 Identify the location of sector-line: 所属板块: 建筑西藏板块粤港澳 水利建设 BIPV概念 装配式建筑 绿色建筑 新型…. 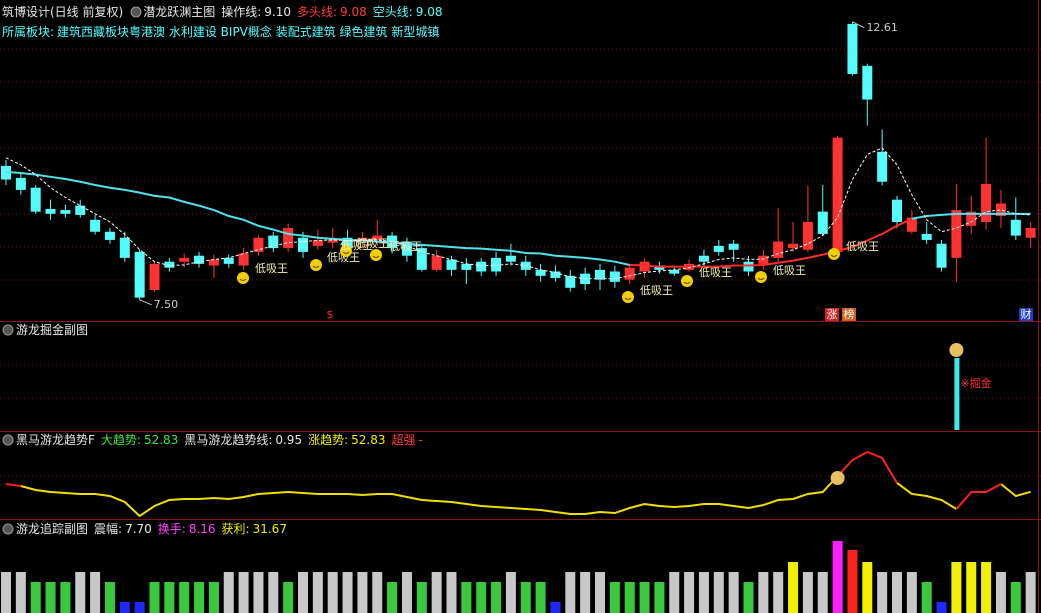
(223, 32).